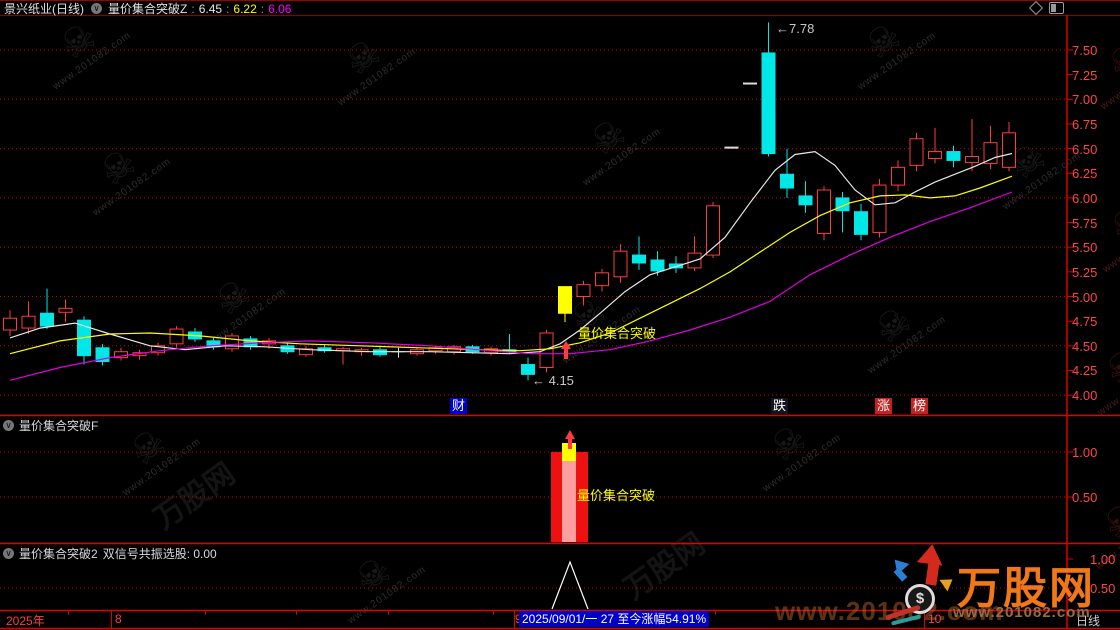 This screenshot has height=630, width=1120. What do you see at coordinates (1085, 396) in the screenshot?
I see `price-axis-label: 4.00` at bounding box center [1085, 396].